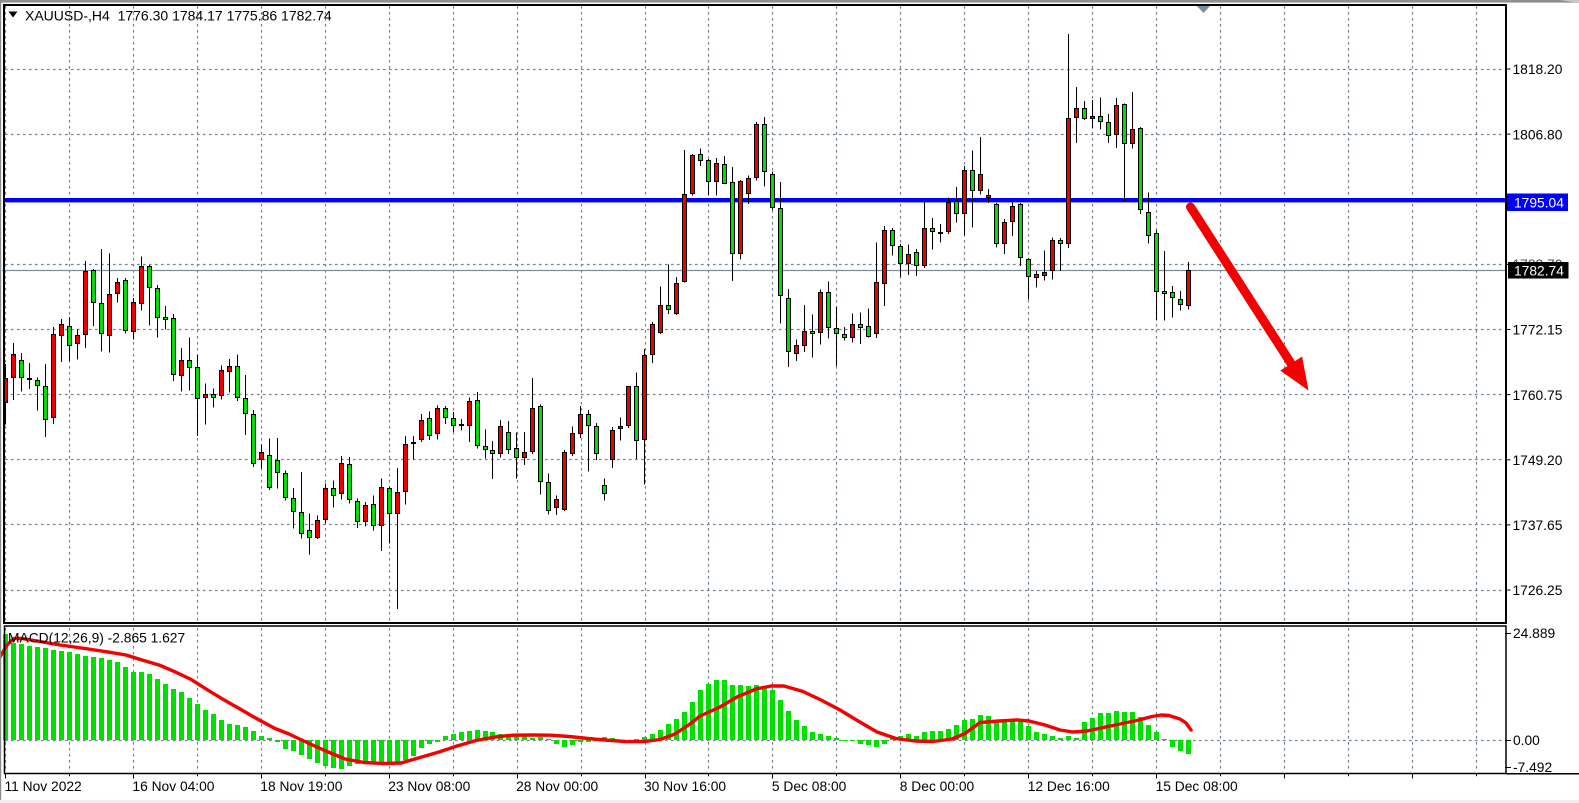 The image size is (1579, 803). What do you see at coordinates (557, 786) in the screenshot?
I see `svg-text: 28 Nov 00:00` at bounding box center [557, 786].